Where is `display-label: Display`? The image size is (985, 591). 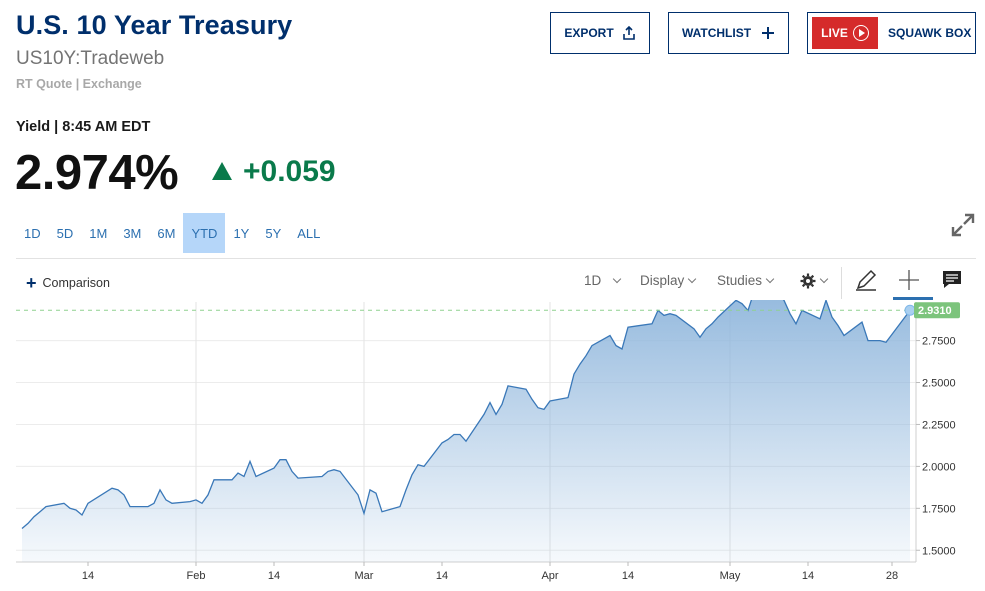
display-label: Display is located at coordinates (662, 280).